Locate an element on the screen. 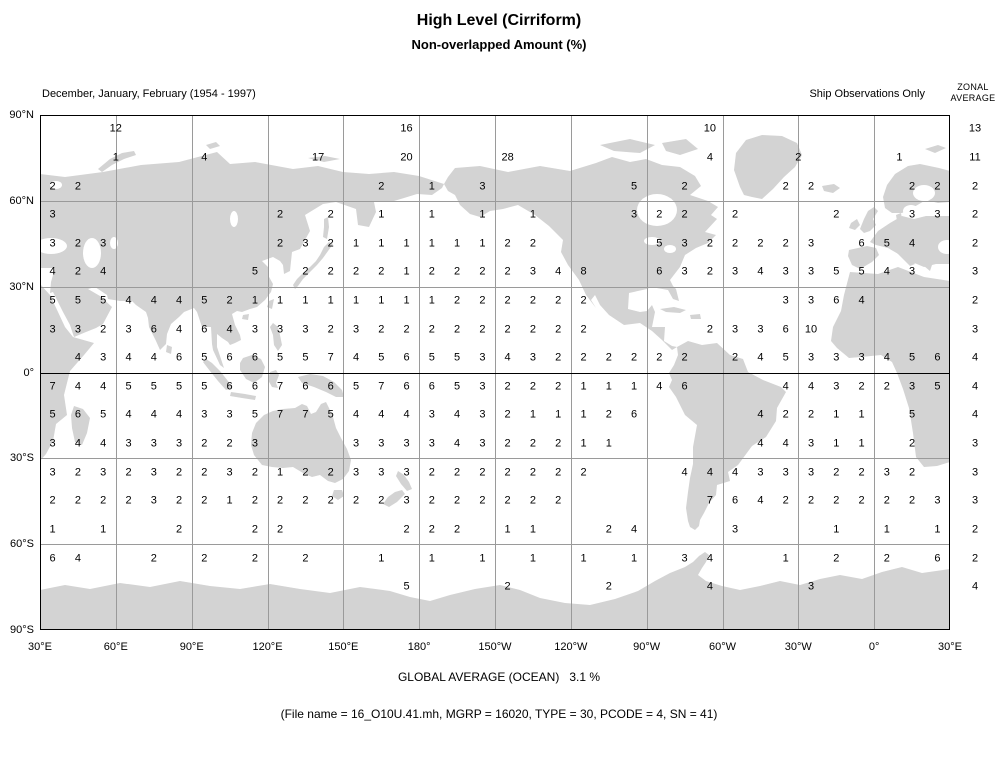  zonal-average-value: 3 is located at coordinates (975, 443).